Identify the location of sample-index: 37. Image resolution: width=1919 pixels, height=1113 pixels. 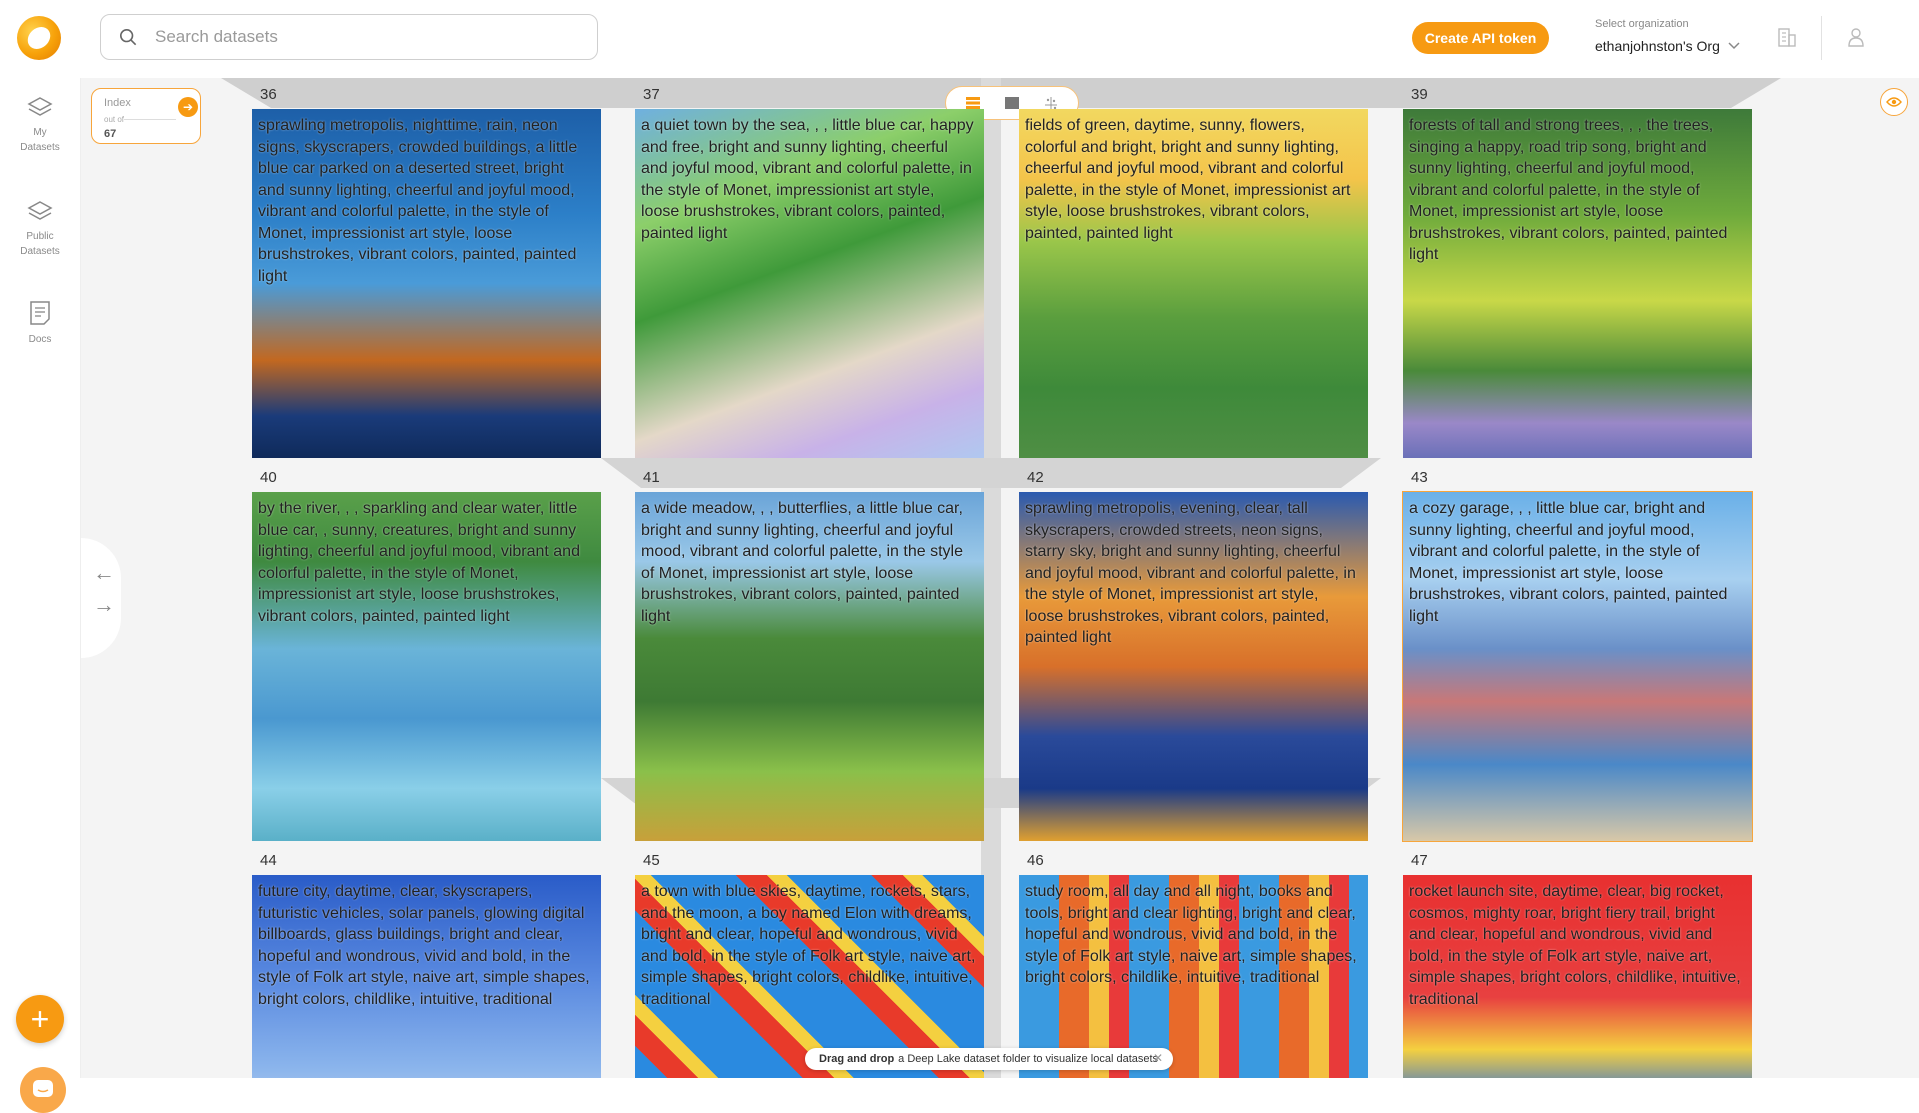
(651, 94).